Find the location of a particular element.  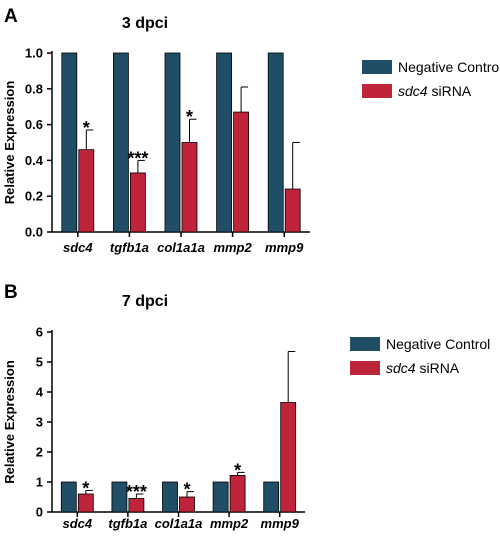

y-tick-label: 3 is located at coordinates (39, 422).